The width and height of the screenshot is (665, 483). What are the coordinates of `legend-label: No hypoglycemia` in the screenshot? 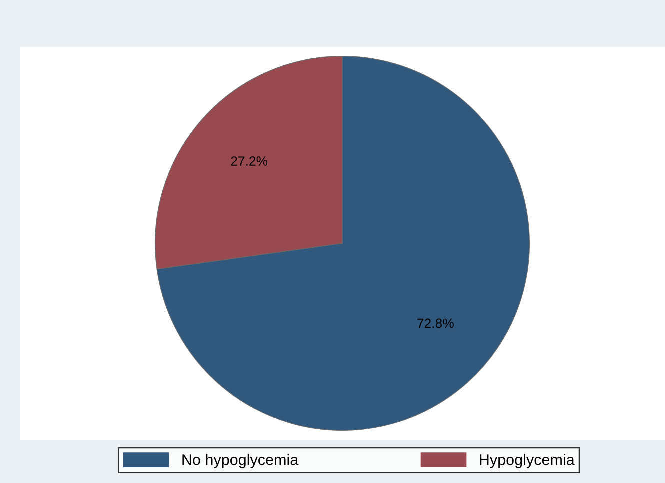 It's located at (240, 461).